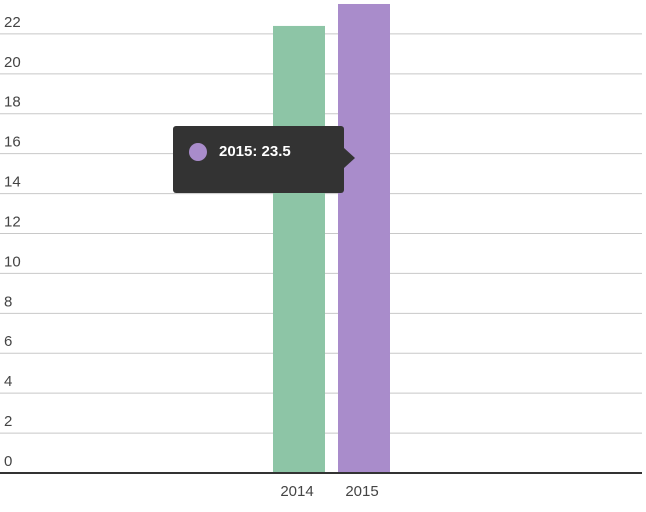 The height and width of the screenshot is (512, 646). Describe the element at coordinates (349, 158) in the screenshot. I see `tooltip-arrow` at that location.